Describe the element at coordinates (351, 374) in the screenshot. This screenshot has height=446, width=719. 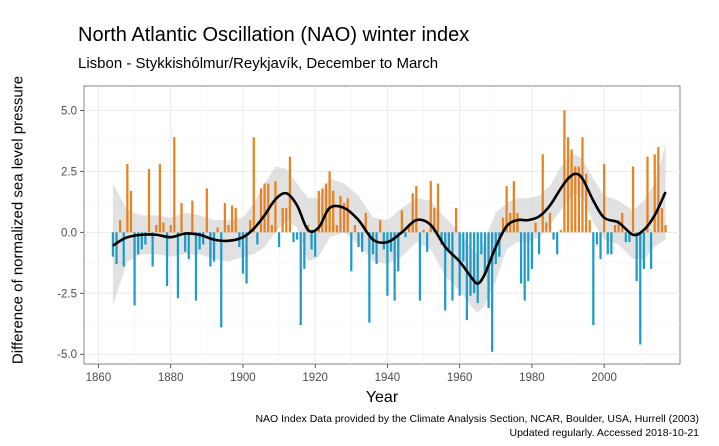
I see `x-axis: 1860 1880 1900 1920 1940 1960 1980 2000` at that location.